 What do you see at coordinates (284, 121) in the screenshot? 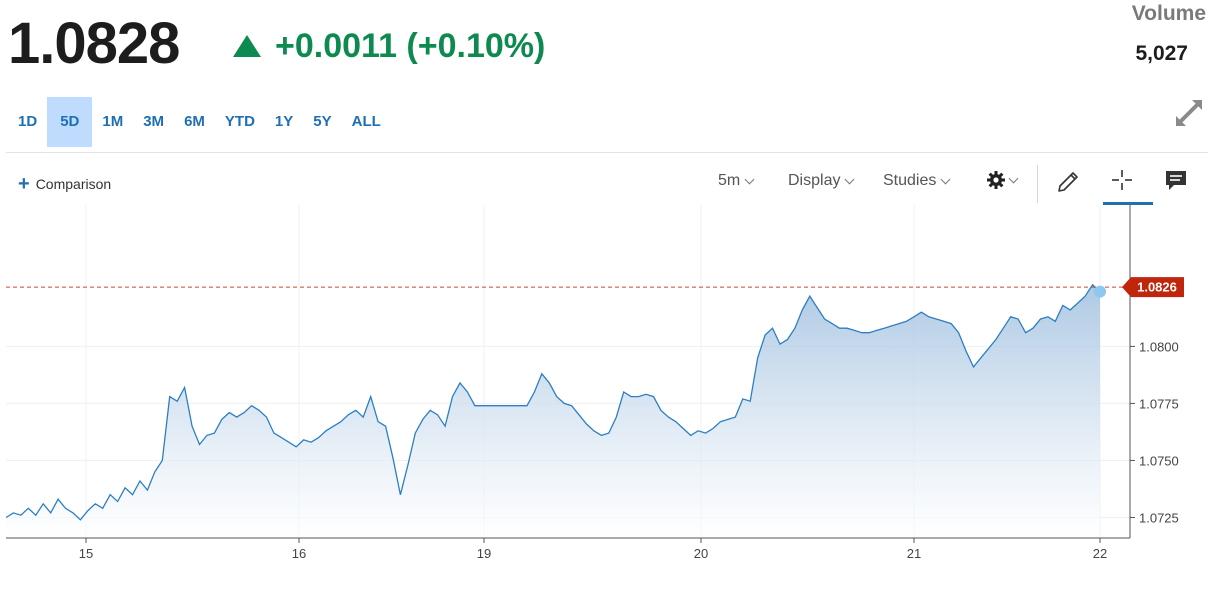
I see `range-tab-1y: 1Y` at bounding box center [284, 121].